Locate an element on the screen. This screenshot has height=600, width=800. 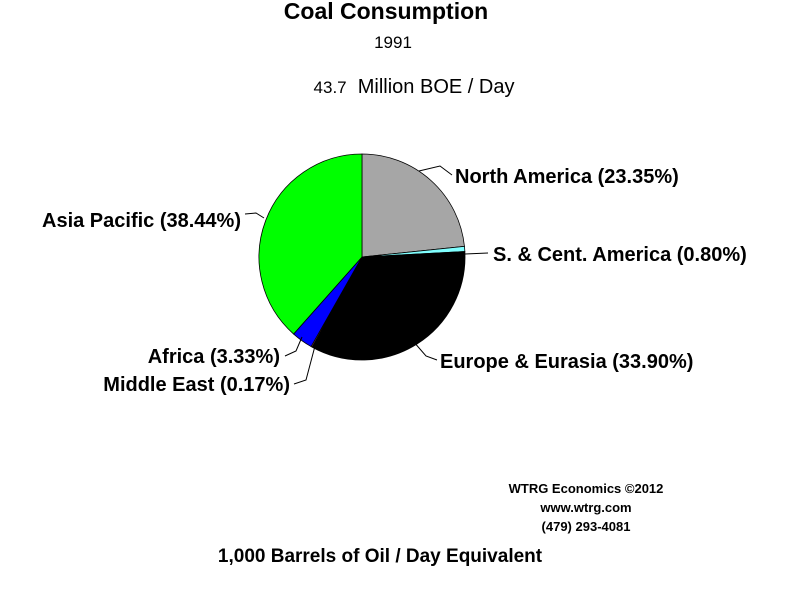
total-consumption: 43.7 Million BOE / Day is located at coordinates (400, 87).